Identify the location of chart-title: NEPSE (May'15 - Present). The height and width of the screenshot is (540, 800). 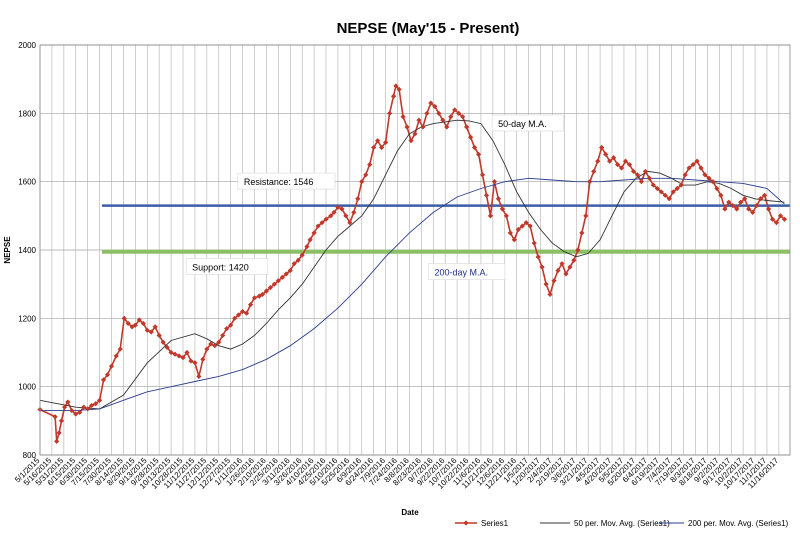
(428, 28).